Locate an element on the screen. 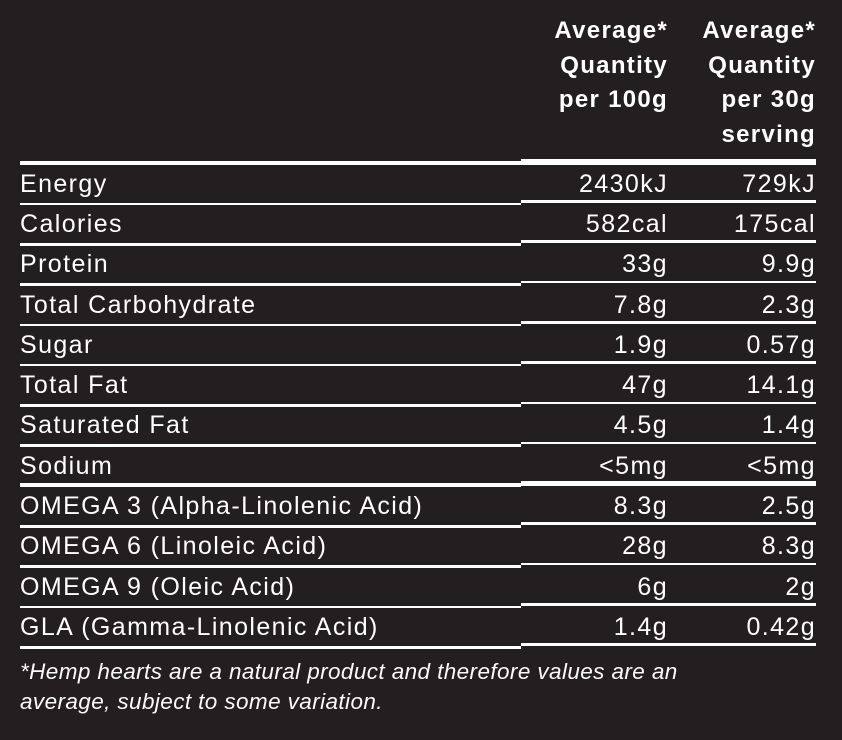  value-per-100g: 2430kJ is located at coordinates (623, 183).